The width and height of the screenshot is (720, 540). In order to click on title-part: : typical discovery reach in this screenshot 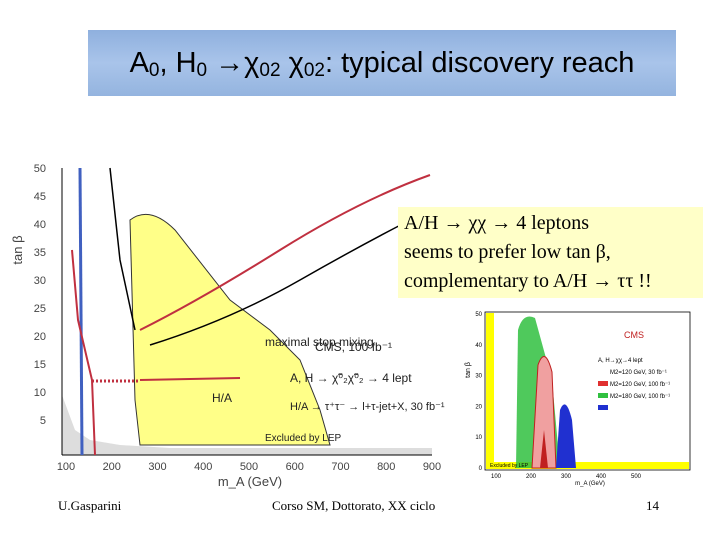, I will do `click(479, 62)`.